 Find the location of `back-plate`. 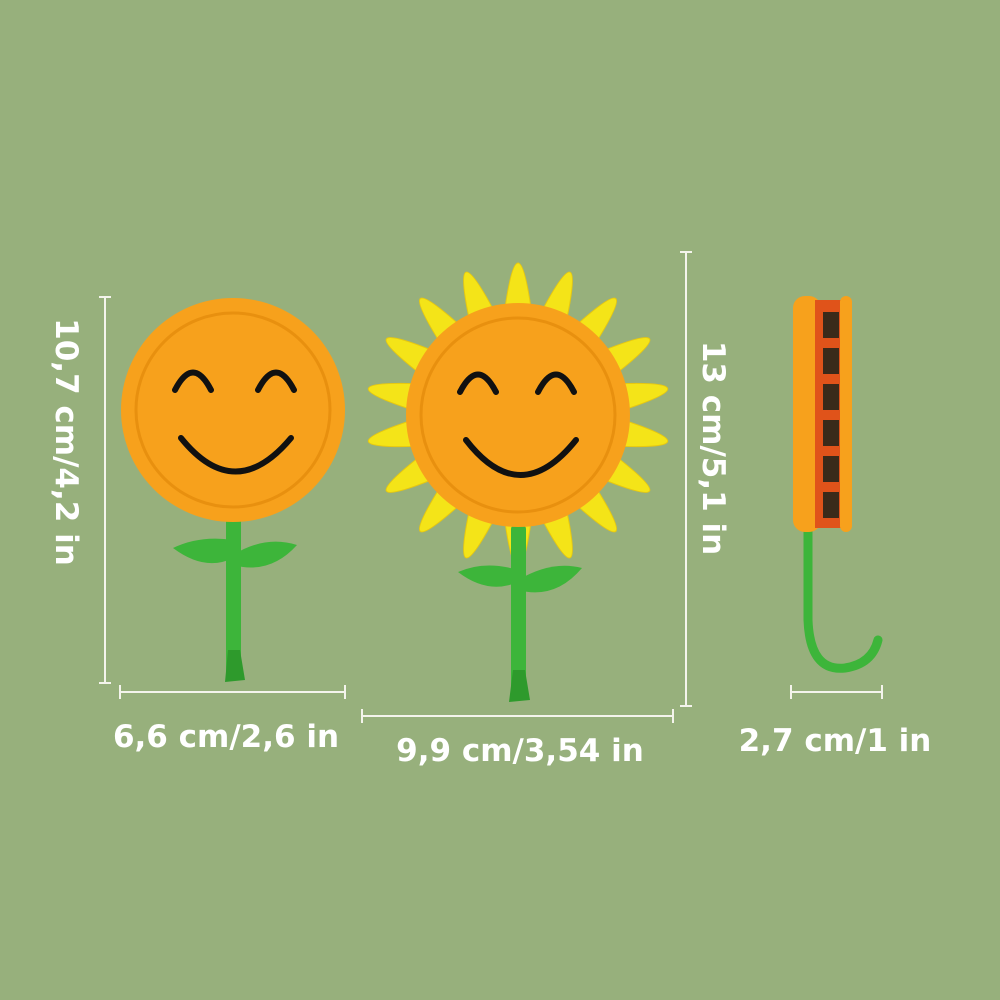

back-plate is located at coordinates (846, 414).